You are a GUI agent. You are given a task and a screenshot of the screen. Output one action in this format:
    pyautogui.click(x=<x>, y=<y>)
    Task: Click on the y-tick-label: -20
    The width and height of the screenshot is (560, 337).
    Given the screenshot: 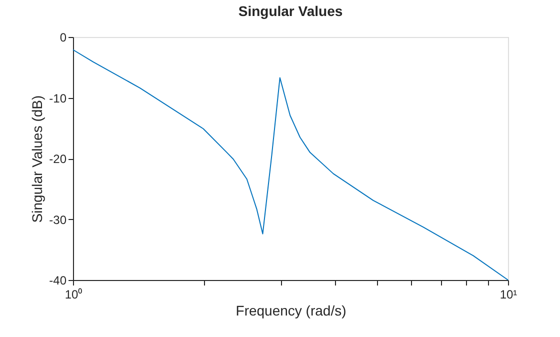 What is the action you would take?
    pyautogui.click(x=58, y=159)
    